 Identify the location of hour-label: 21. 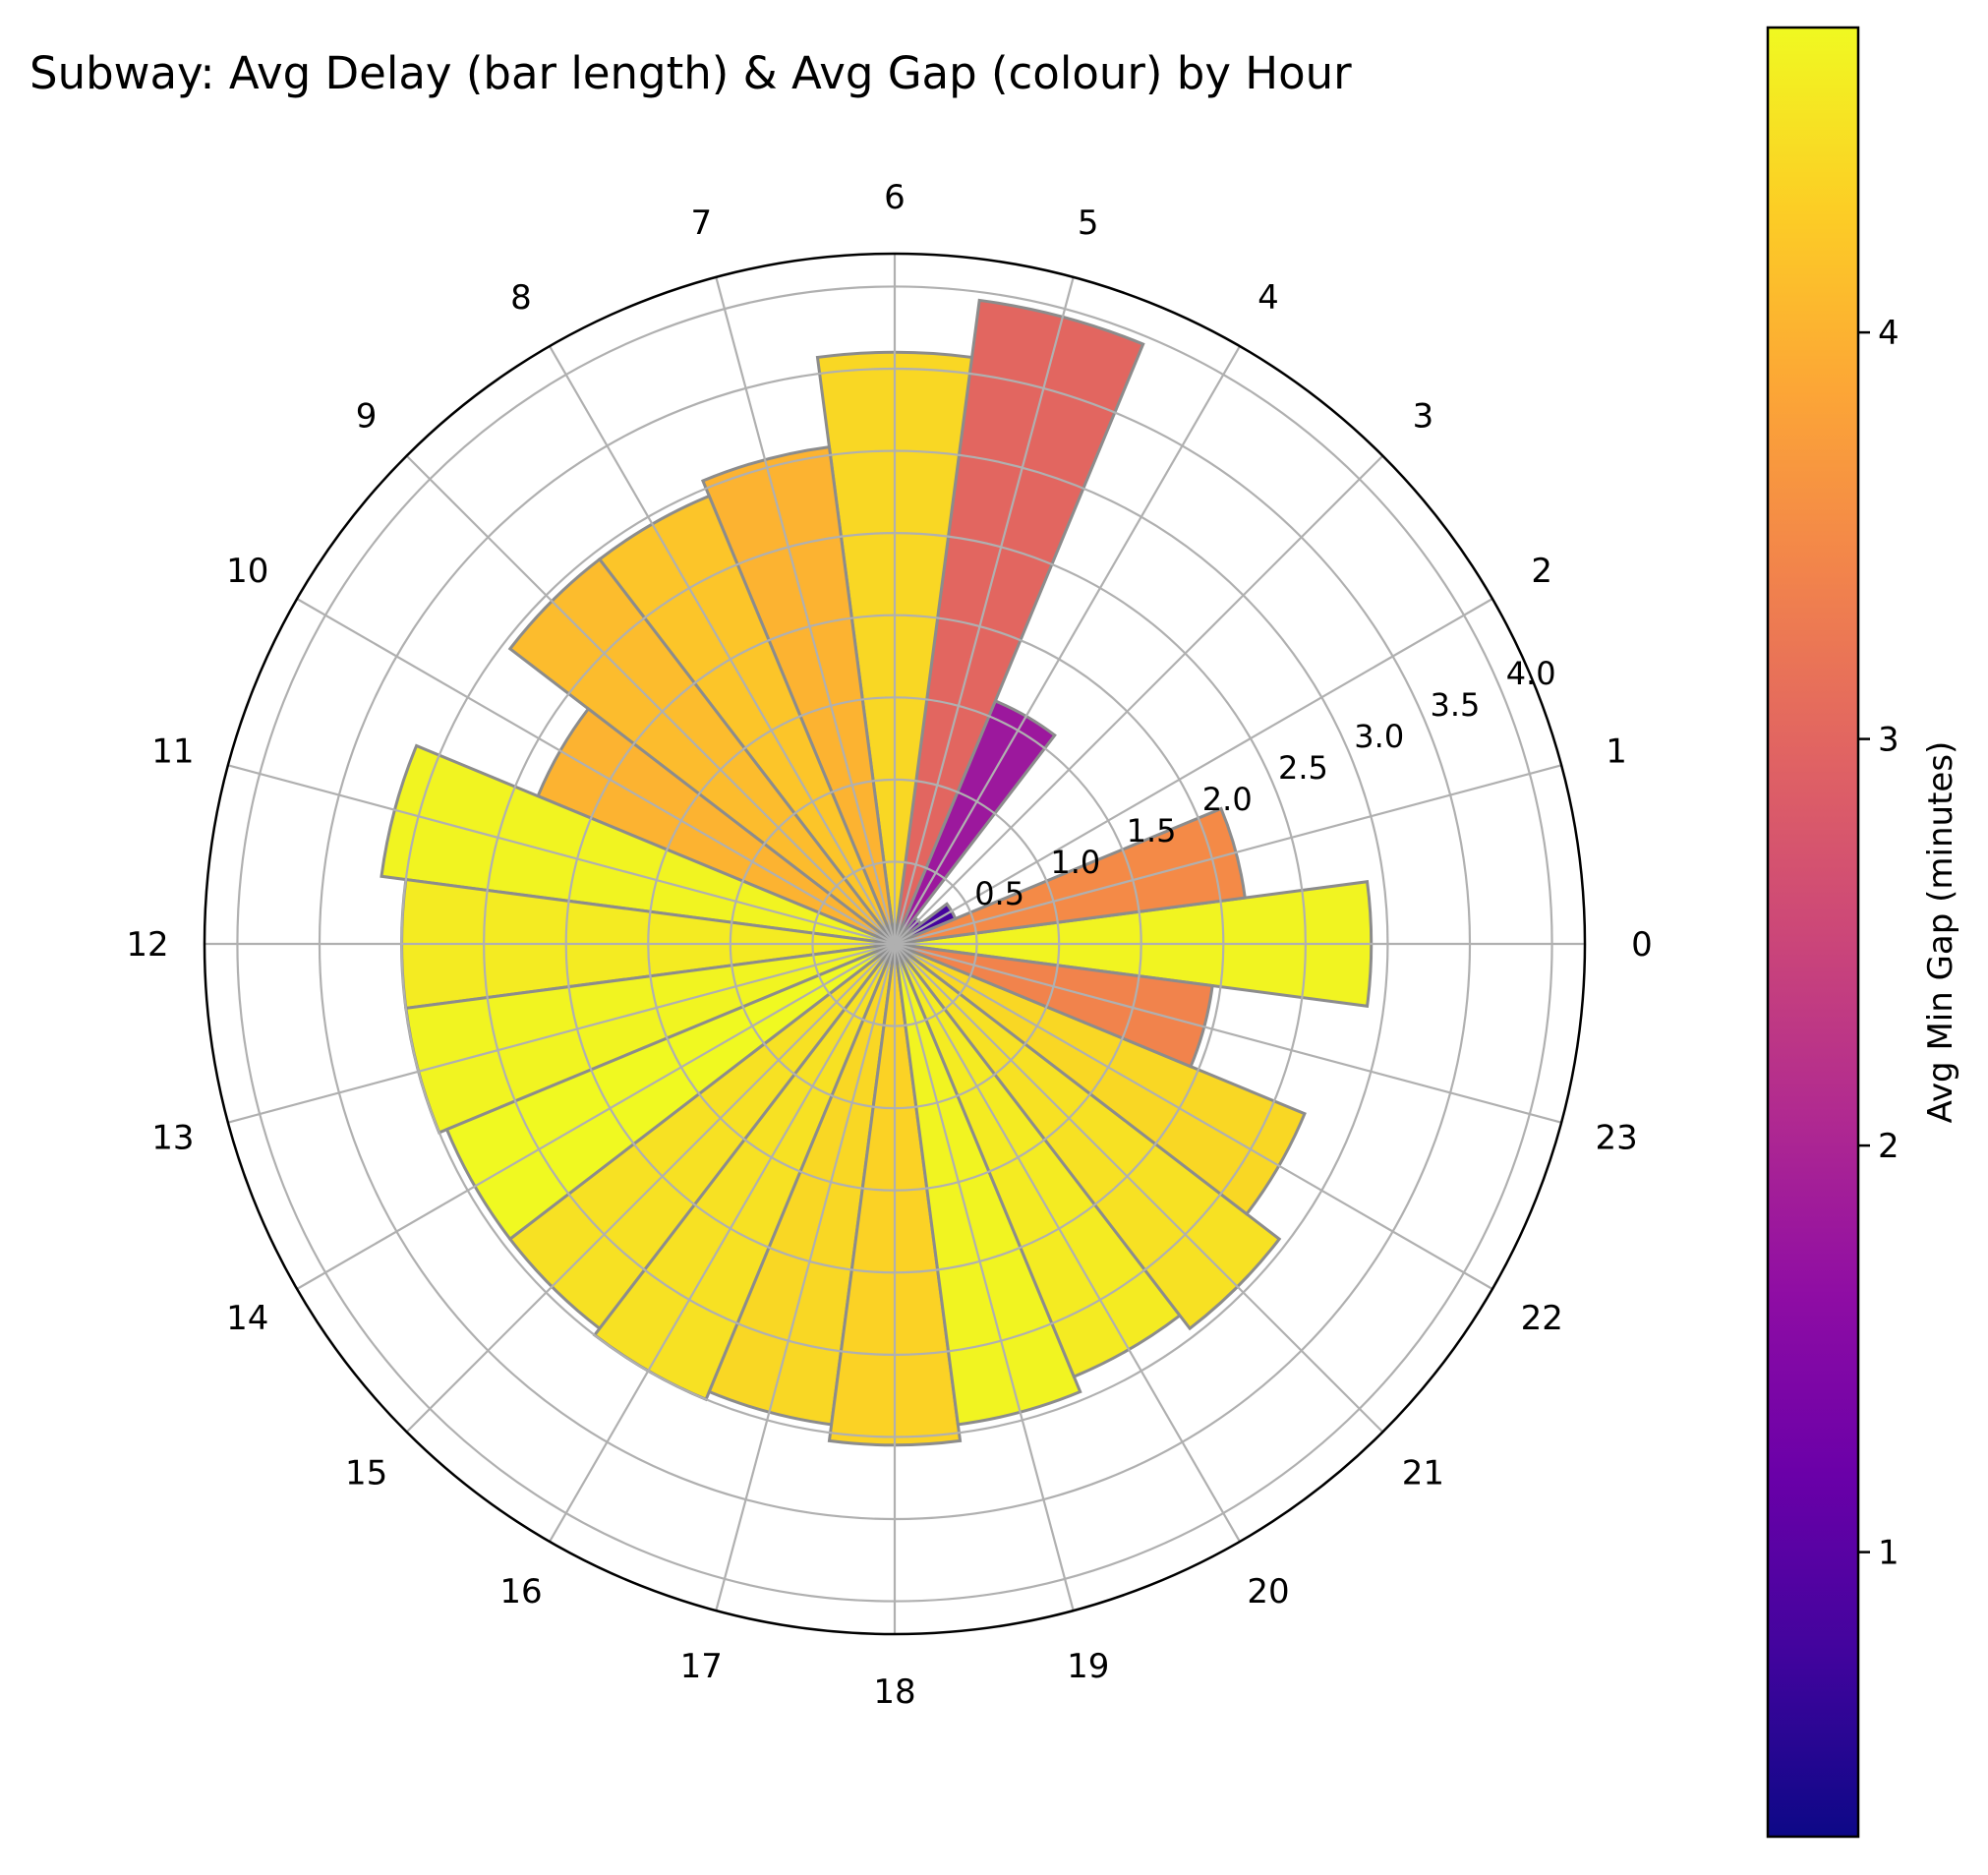
(1423, 1473).